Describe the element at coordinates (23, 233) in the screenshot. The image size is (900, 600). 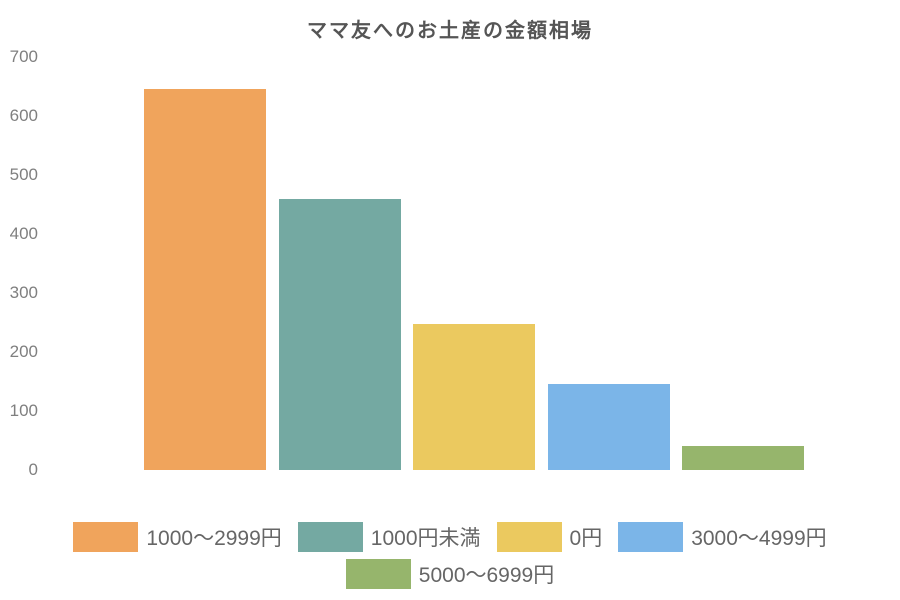
I see `y-tick-label-400: 400` at that location.